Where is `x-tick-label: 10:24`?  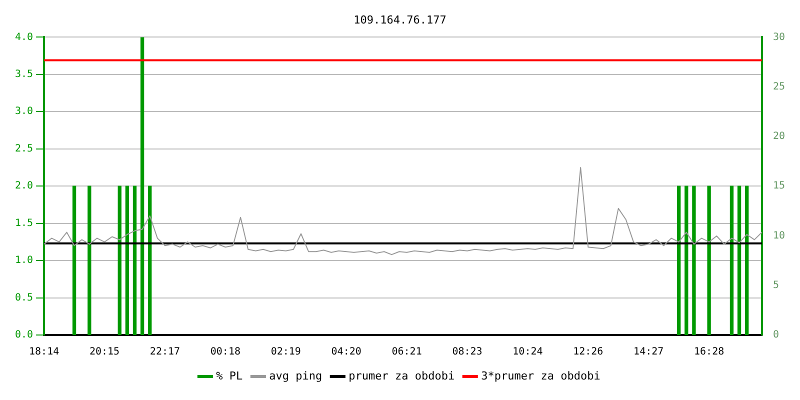
x-tick-label: 10:24 is located at coordinates (527, 352).